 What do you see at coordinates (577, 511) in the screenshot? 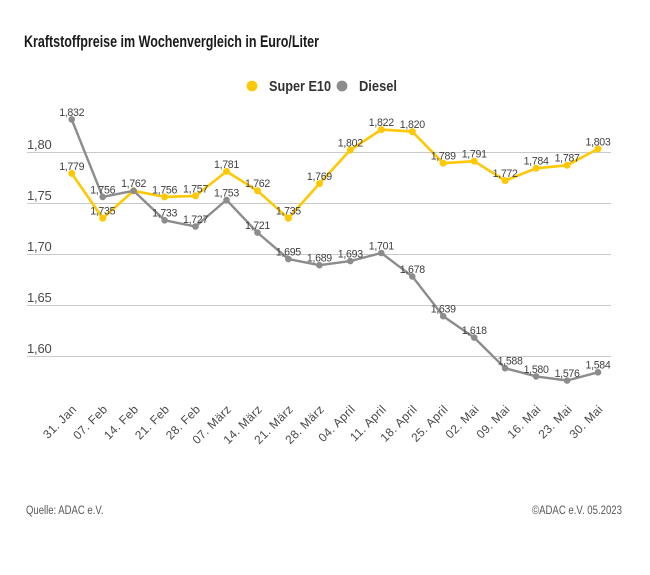
I see `svg-text: ©ADAC e.V. 05.2023` at bounding box center [577, 511].